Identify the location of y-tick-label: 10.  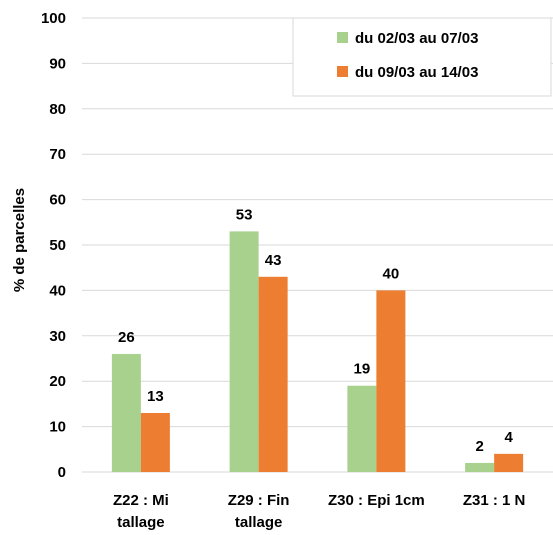
(57, 427).